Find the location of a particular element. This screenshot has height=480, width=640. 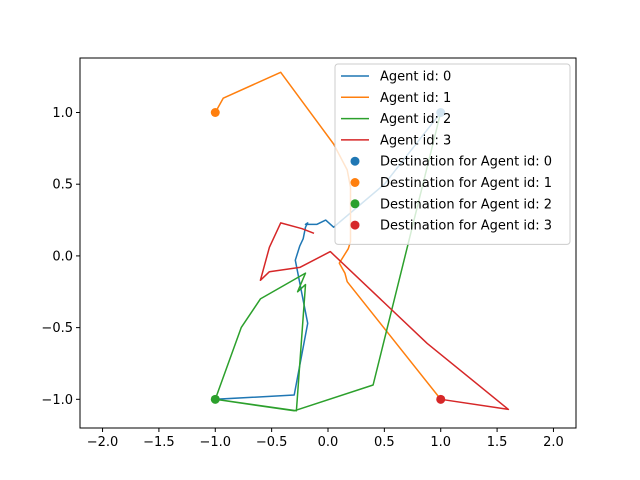

x-tick-label: 1.0 is located at coordinates (440, 442).